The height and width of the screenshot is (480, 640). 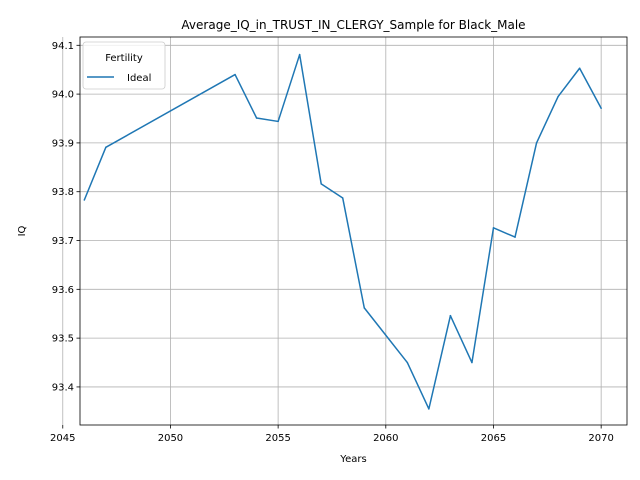 I want to click on x-tick-label: 2065, so click(x=493, y=438).